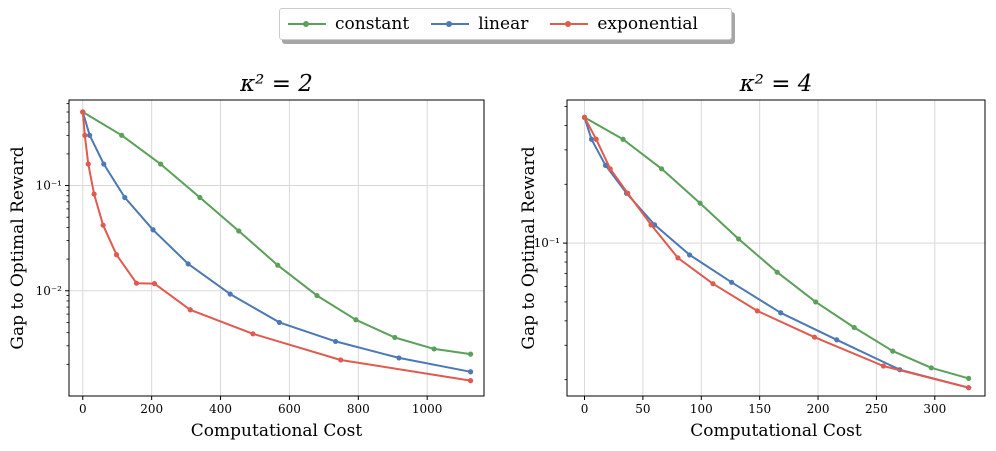 The image size is (996, 451). I want to click on x-tick-label: 150, so click(759, 409).